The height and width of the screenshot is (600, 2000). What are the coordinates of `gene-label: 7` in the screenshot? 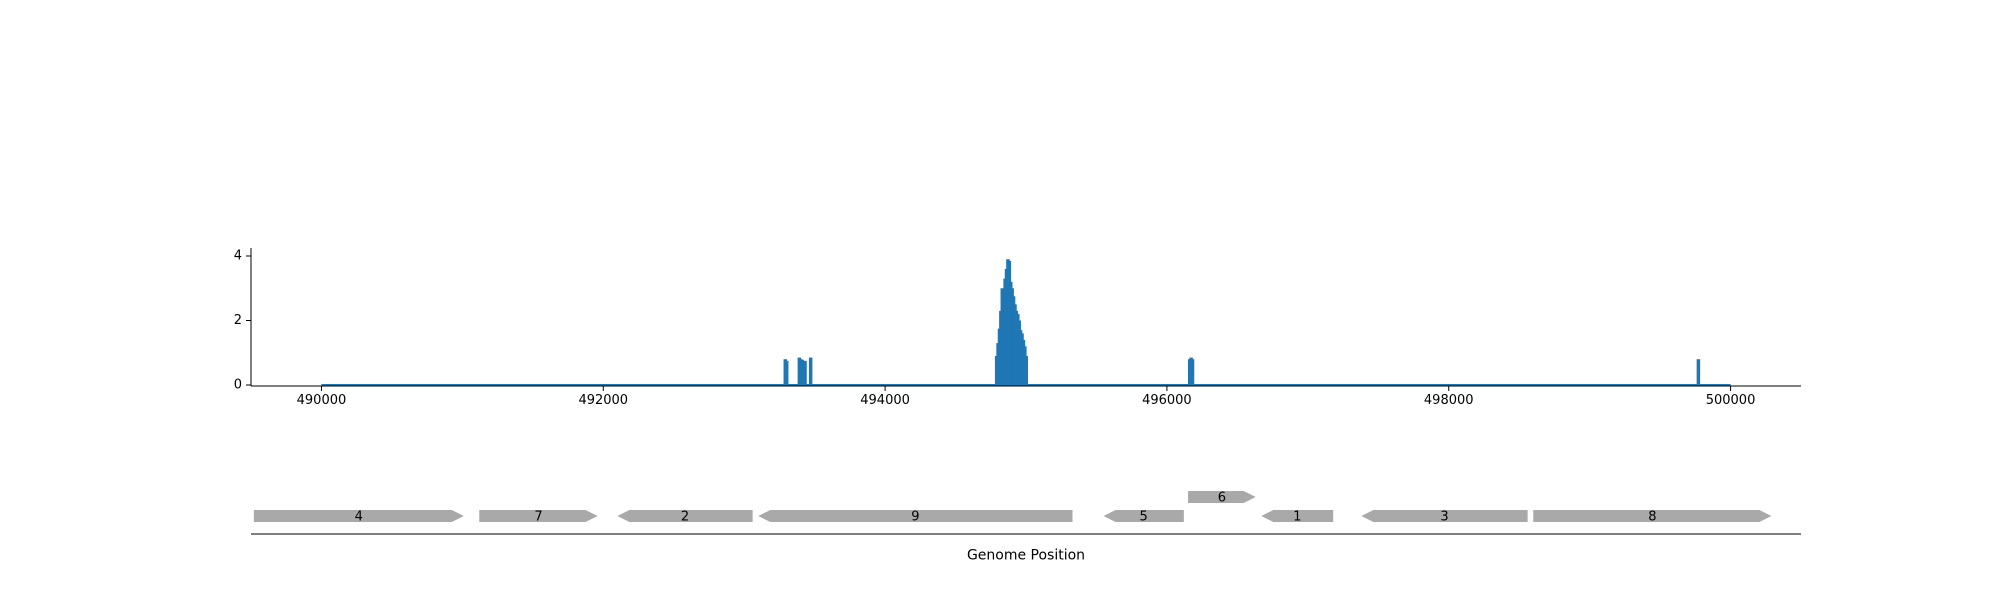 It's located at (538, 517).